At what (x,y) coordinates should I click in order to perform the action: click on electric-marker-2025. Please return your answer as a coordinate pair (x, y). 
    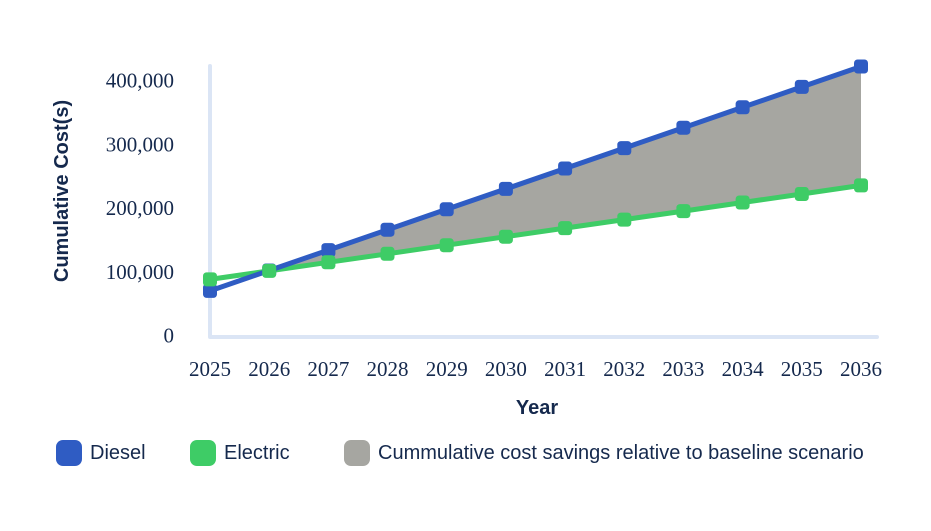
    Looking at the image, I should click on (210, 279).